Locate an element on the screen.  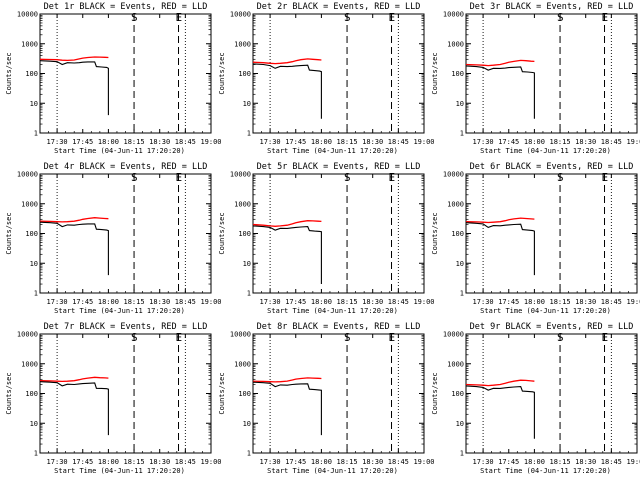
panel-title: Det 3r BLACK = Events, RED = LLD is located at coordinates (552, 7).